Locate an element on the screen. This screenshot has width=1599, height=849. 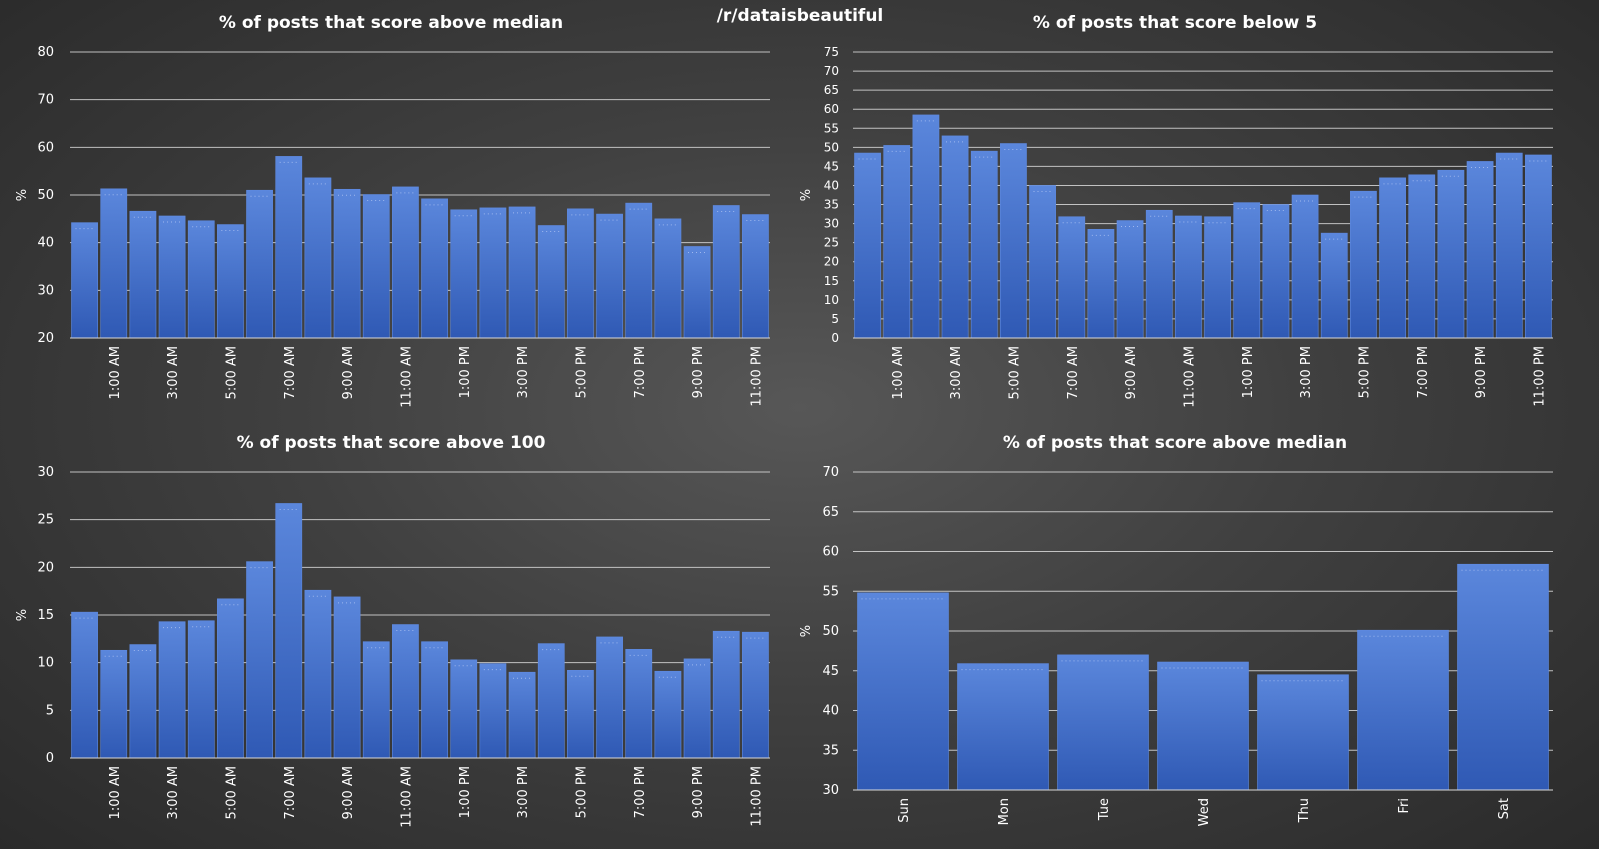
x-tick-label: Thu is located at coordinates (1304, 810).